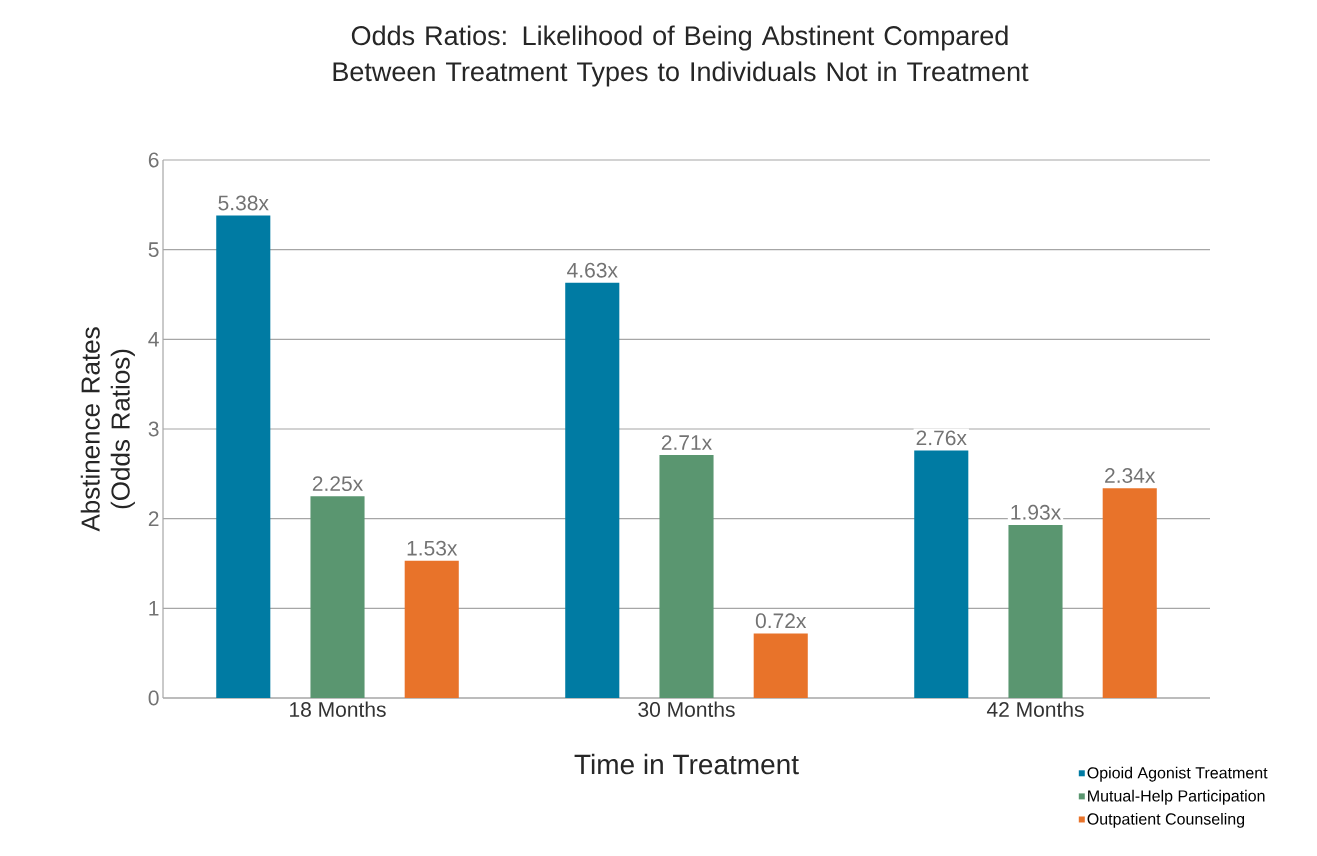 The image size is (1317, 856). Describe the element at coordinates (153, 698) in the screenshot. I see `y-tick-label: 0` at that location.